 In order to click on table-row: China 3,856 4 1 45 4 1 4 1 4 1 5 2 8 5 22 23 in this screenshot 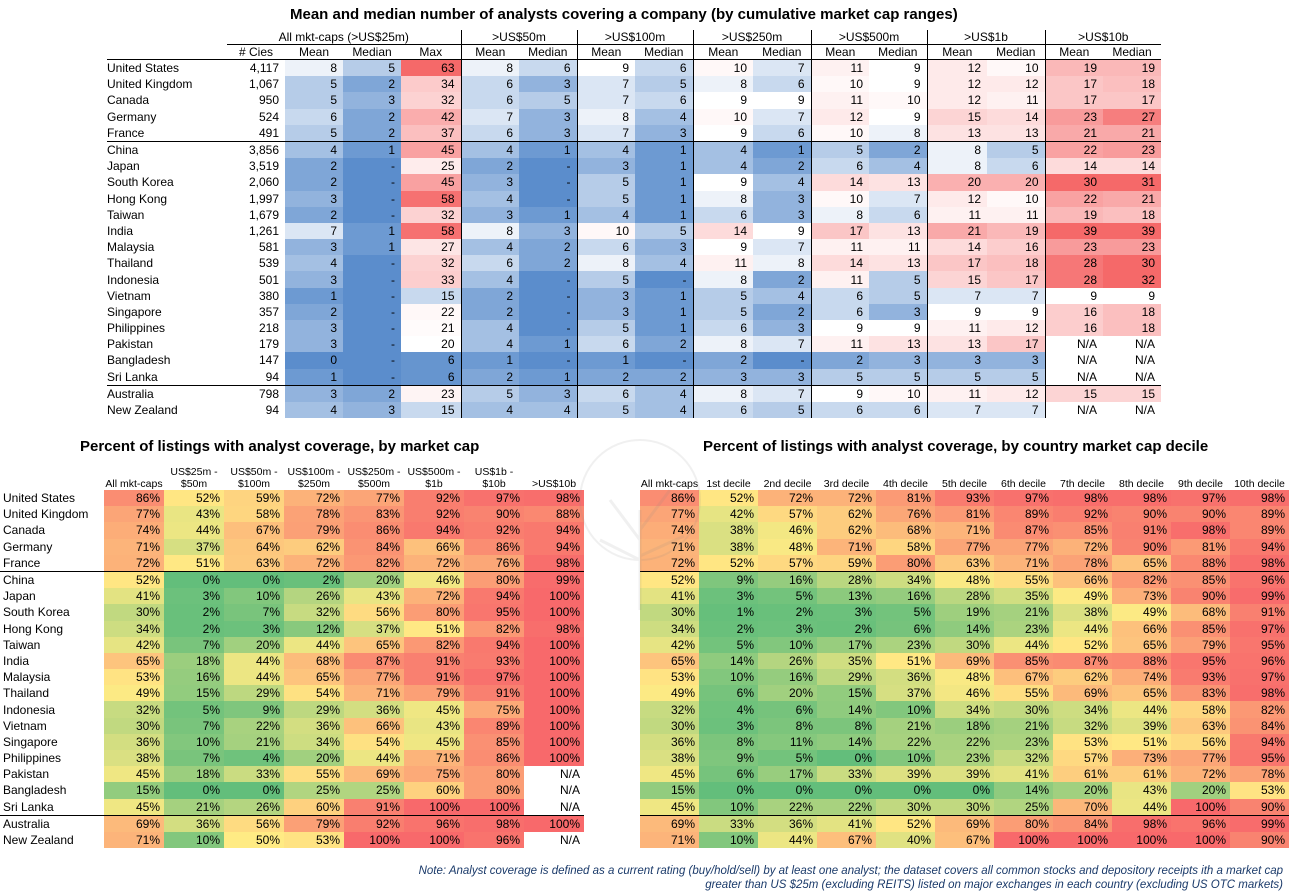, I will do `click(634, 149)`.